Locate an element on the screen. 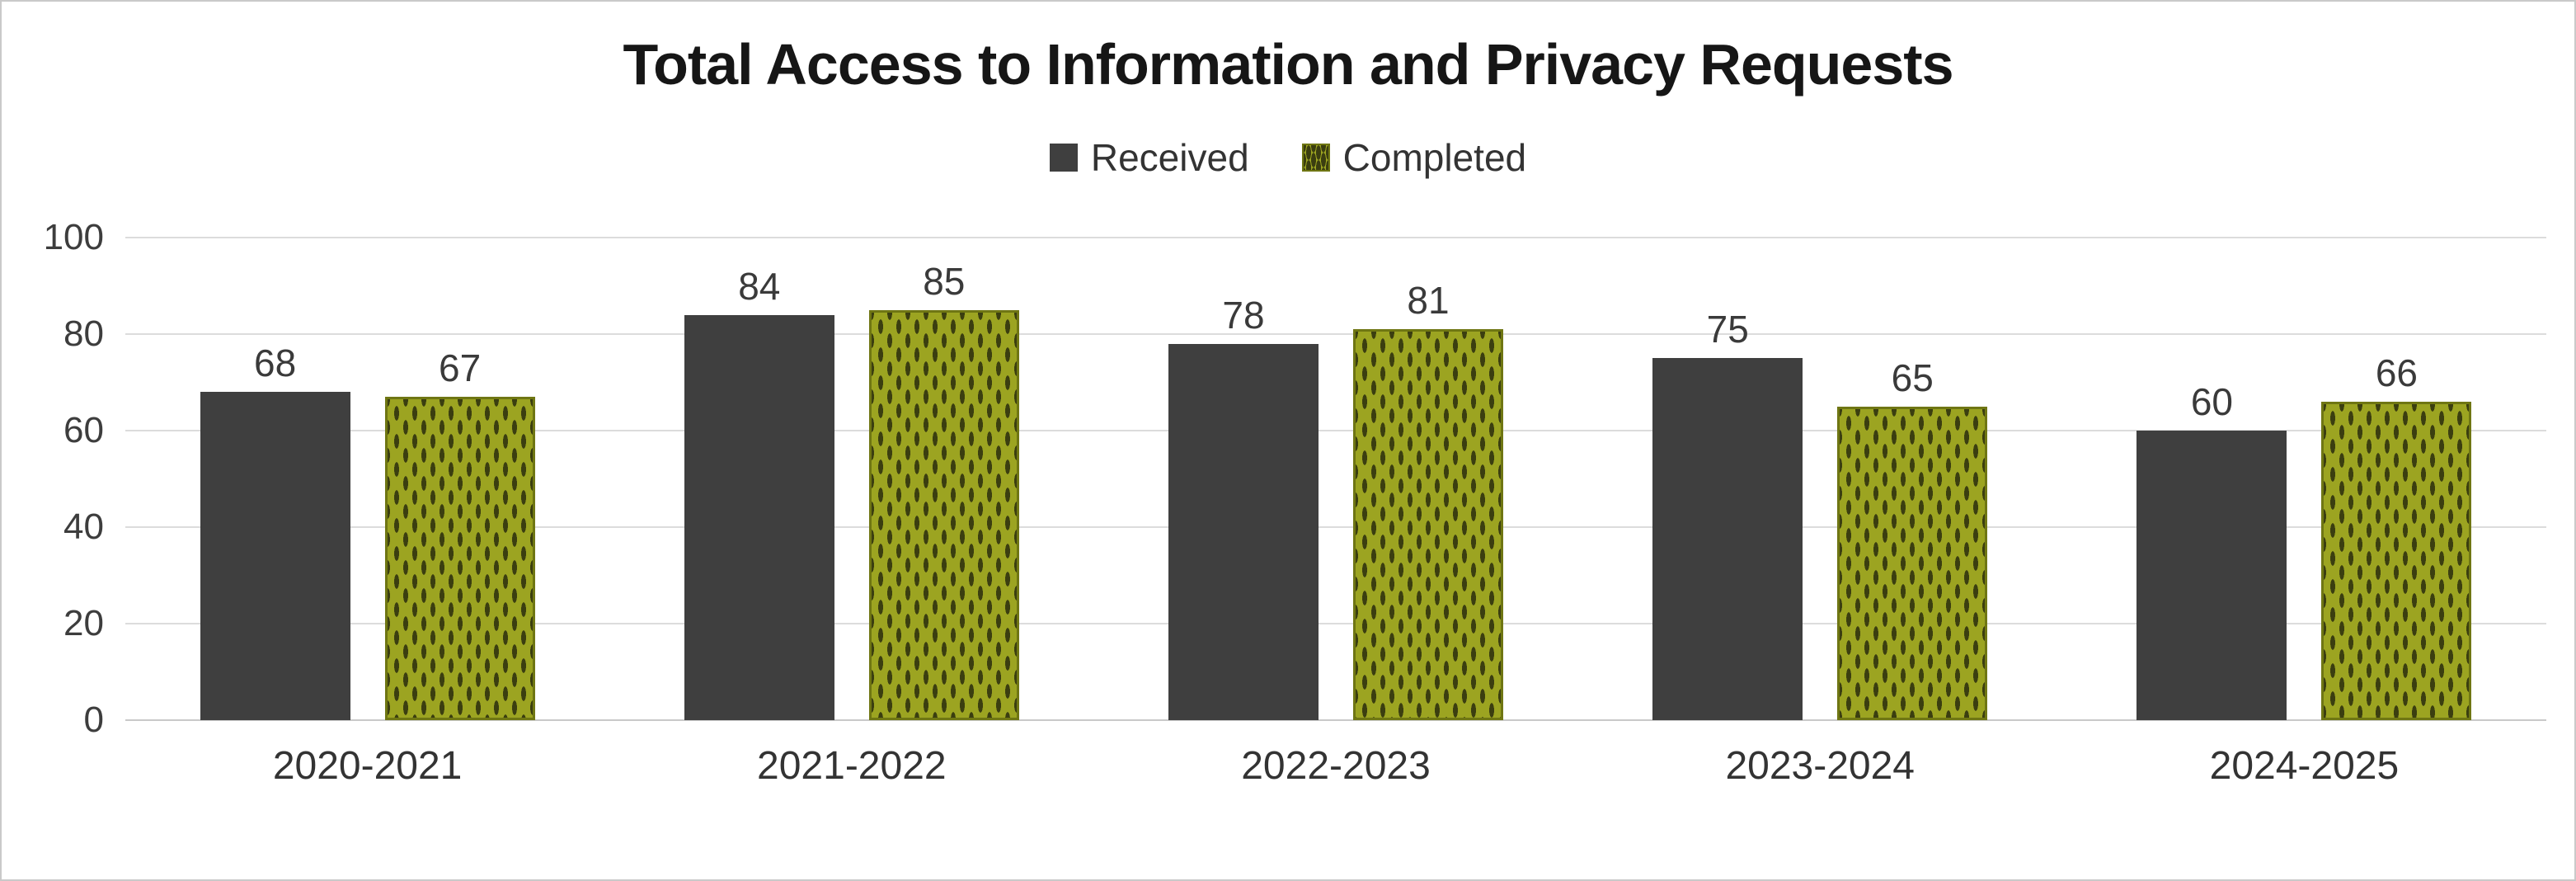 The width and height of the screenshot is (2576, 881). bar-group: 60 66 is located at coordinates (2304, 479).